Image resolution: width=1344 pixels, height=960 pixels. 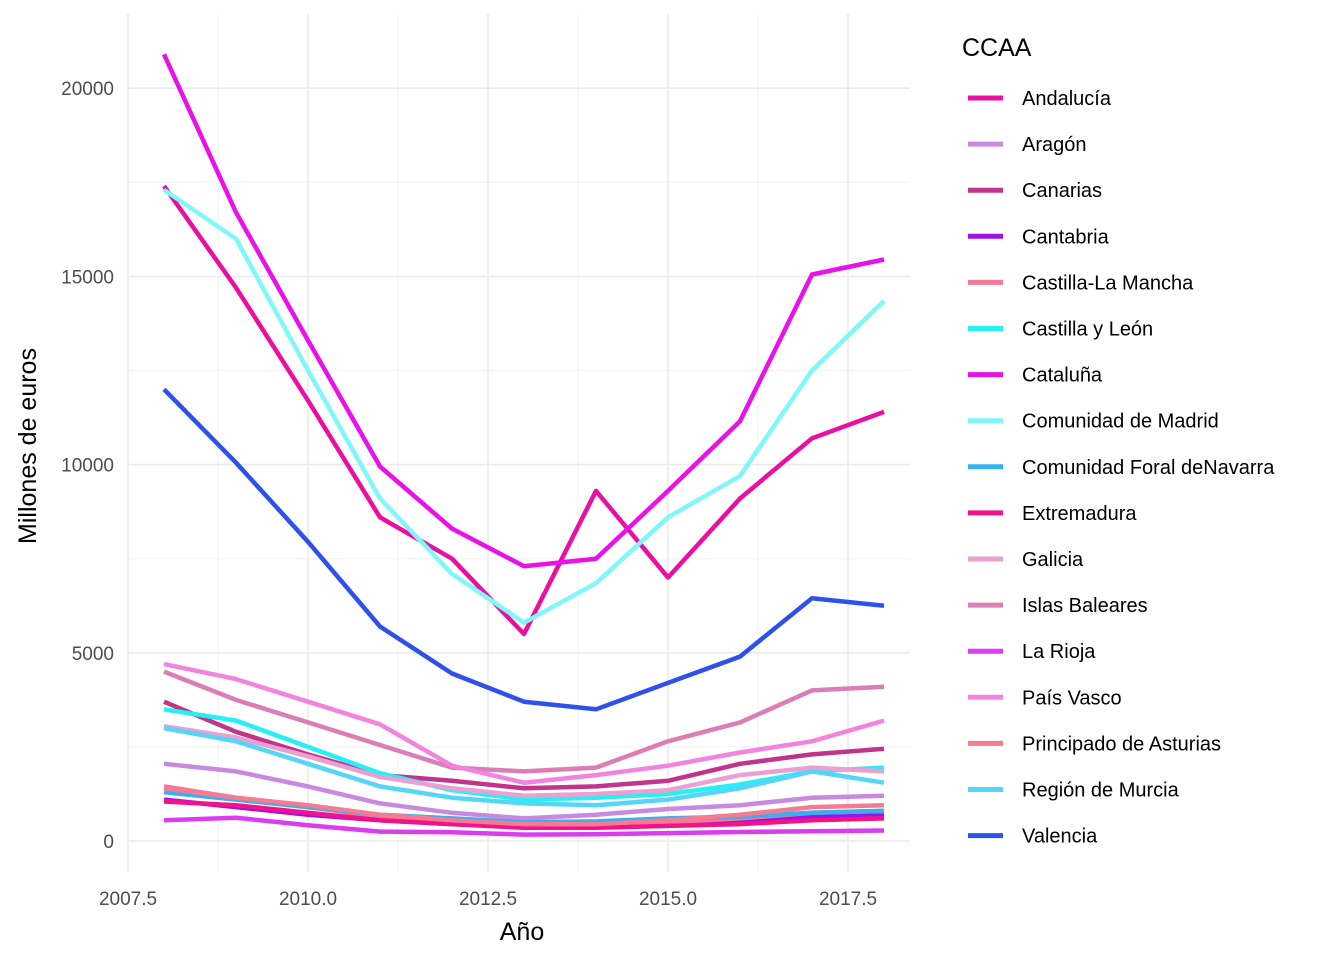 What do you see at coordinates (1072, 698) in the screenshot?
I see `legend-label: País Vasco` at bounding box center [1072, 698].